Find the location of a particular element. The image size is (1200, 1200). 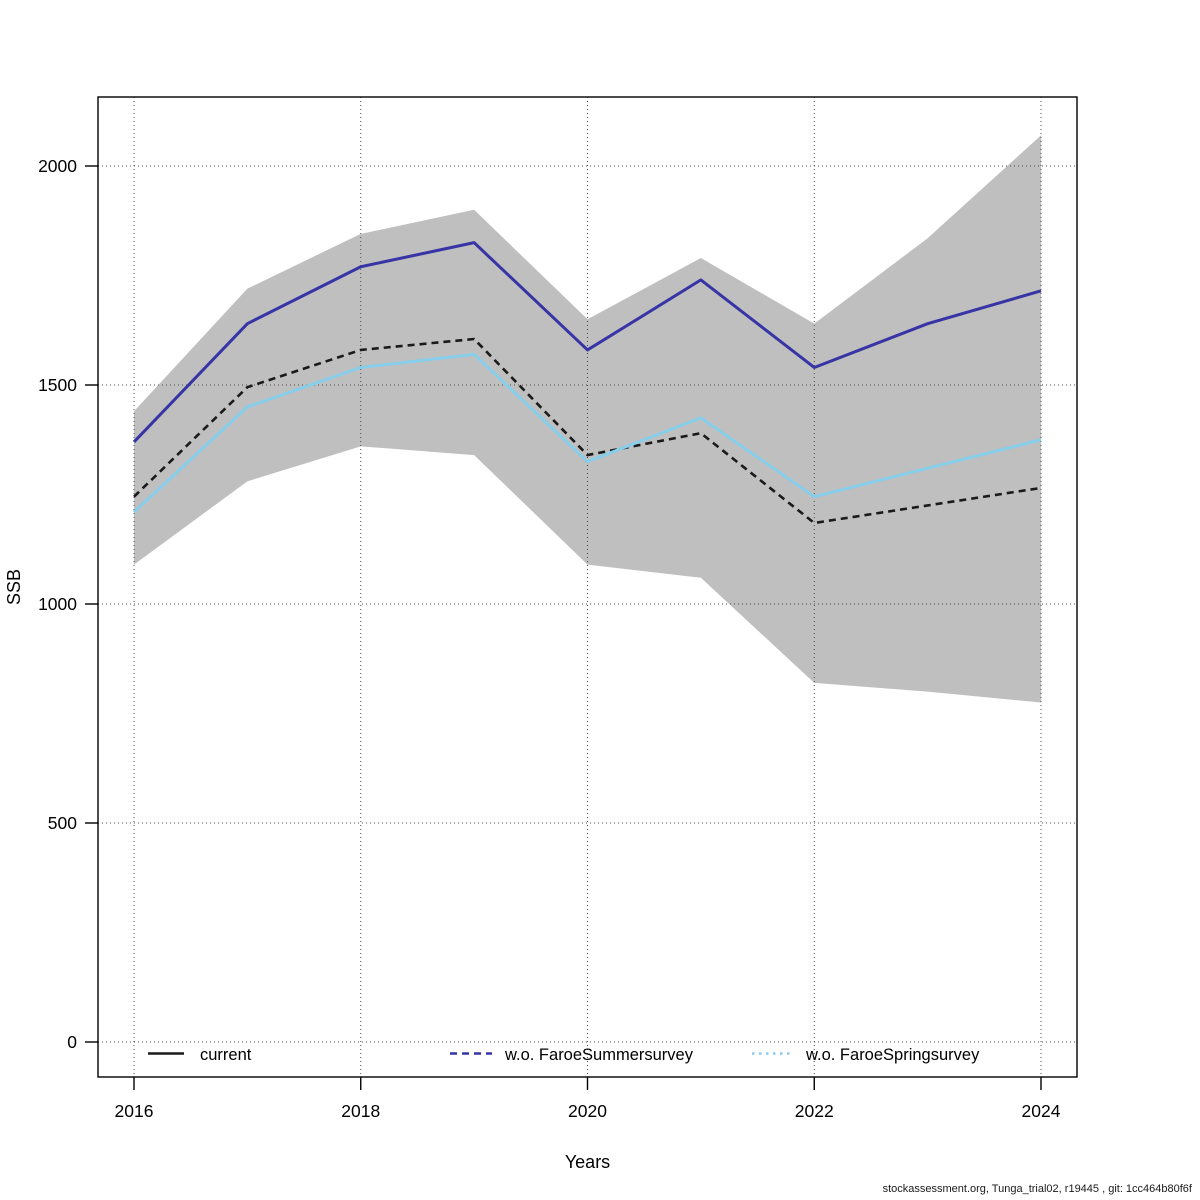

x-tick-label: 2018 is located at coordinates (360, 1111).